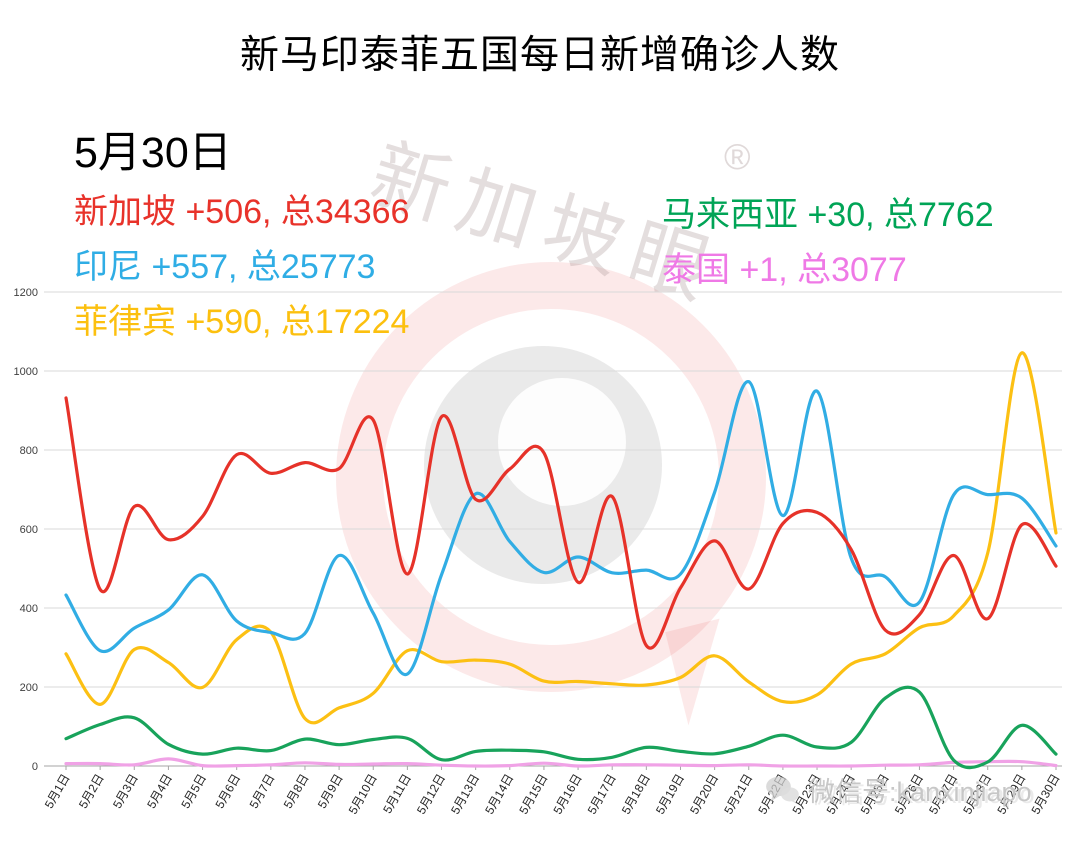 The width and height of the screenshot is (1080, 844). Describe the element at coordinates (562, 442) in the screenshot. I see `logo-eye-highlight` at that location.